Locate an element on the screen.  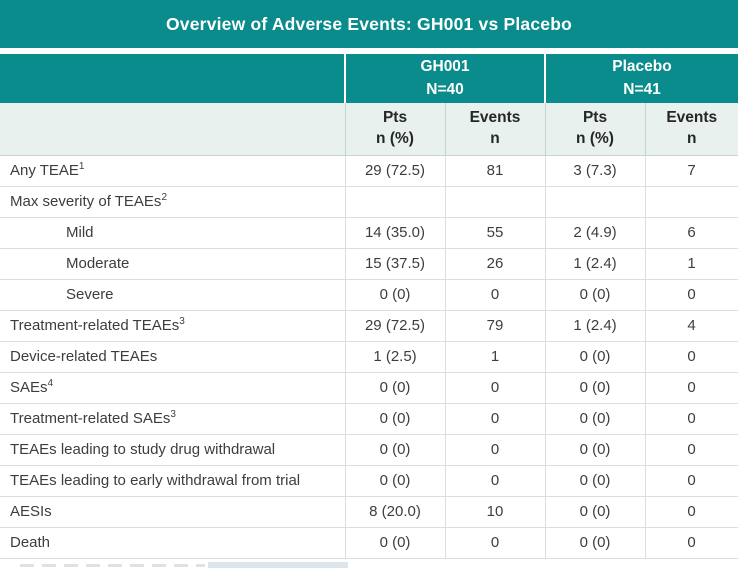
group-name: Placebo is located at coordinates (642, 67).